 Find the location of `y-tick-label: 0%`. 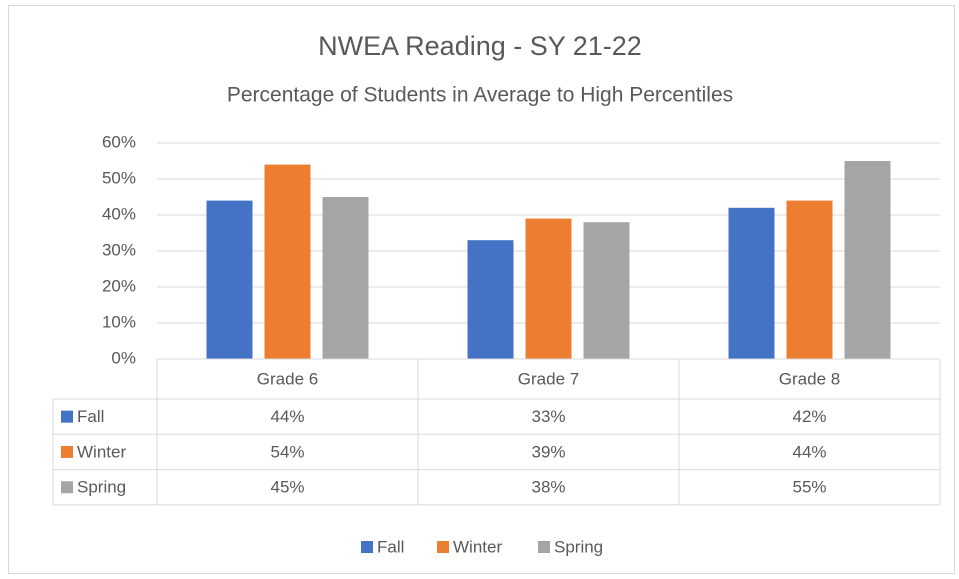

y-tick-label: 0% is located at coordinates (123, 357).